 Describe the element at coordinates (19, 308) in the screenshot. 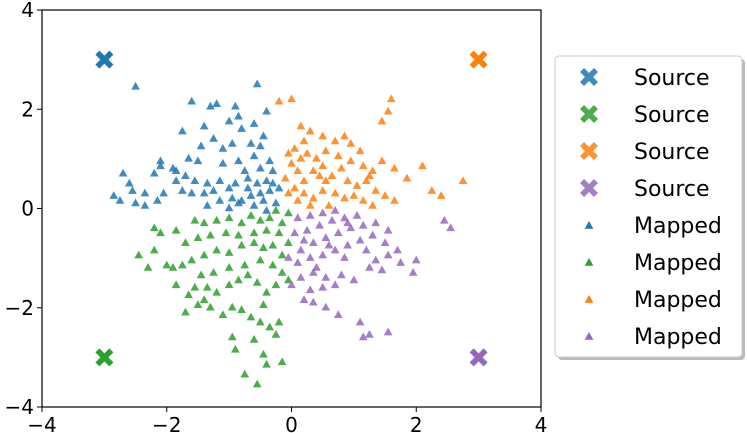

I see `y-tick-label: −2` at that location.